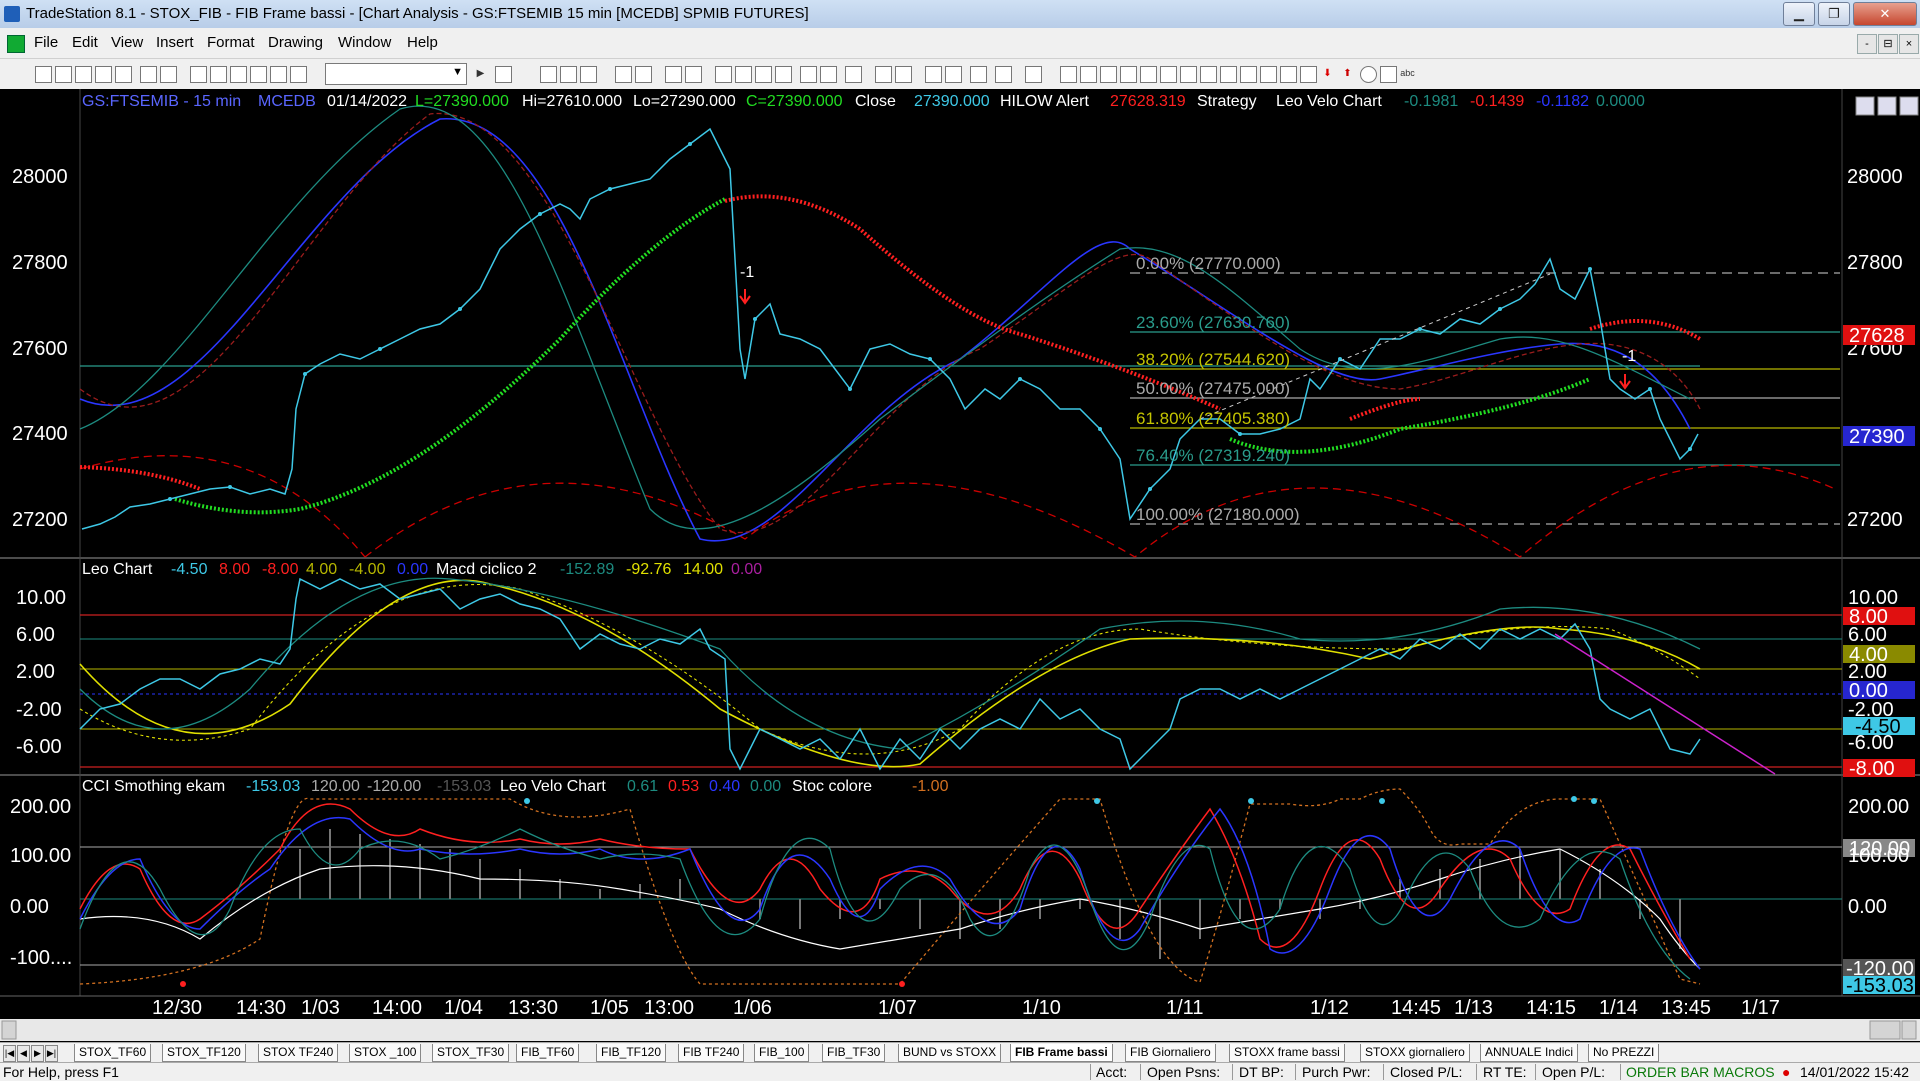 This screenshot has height=1081, width=1920. Describe the element at coordinates (953, 74) in the screenshot. I see `select-icon` at that location.